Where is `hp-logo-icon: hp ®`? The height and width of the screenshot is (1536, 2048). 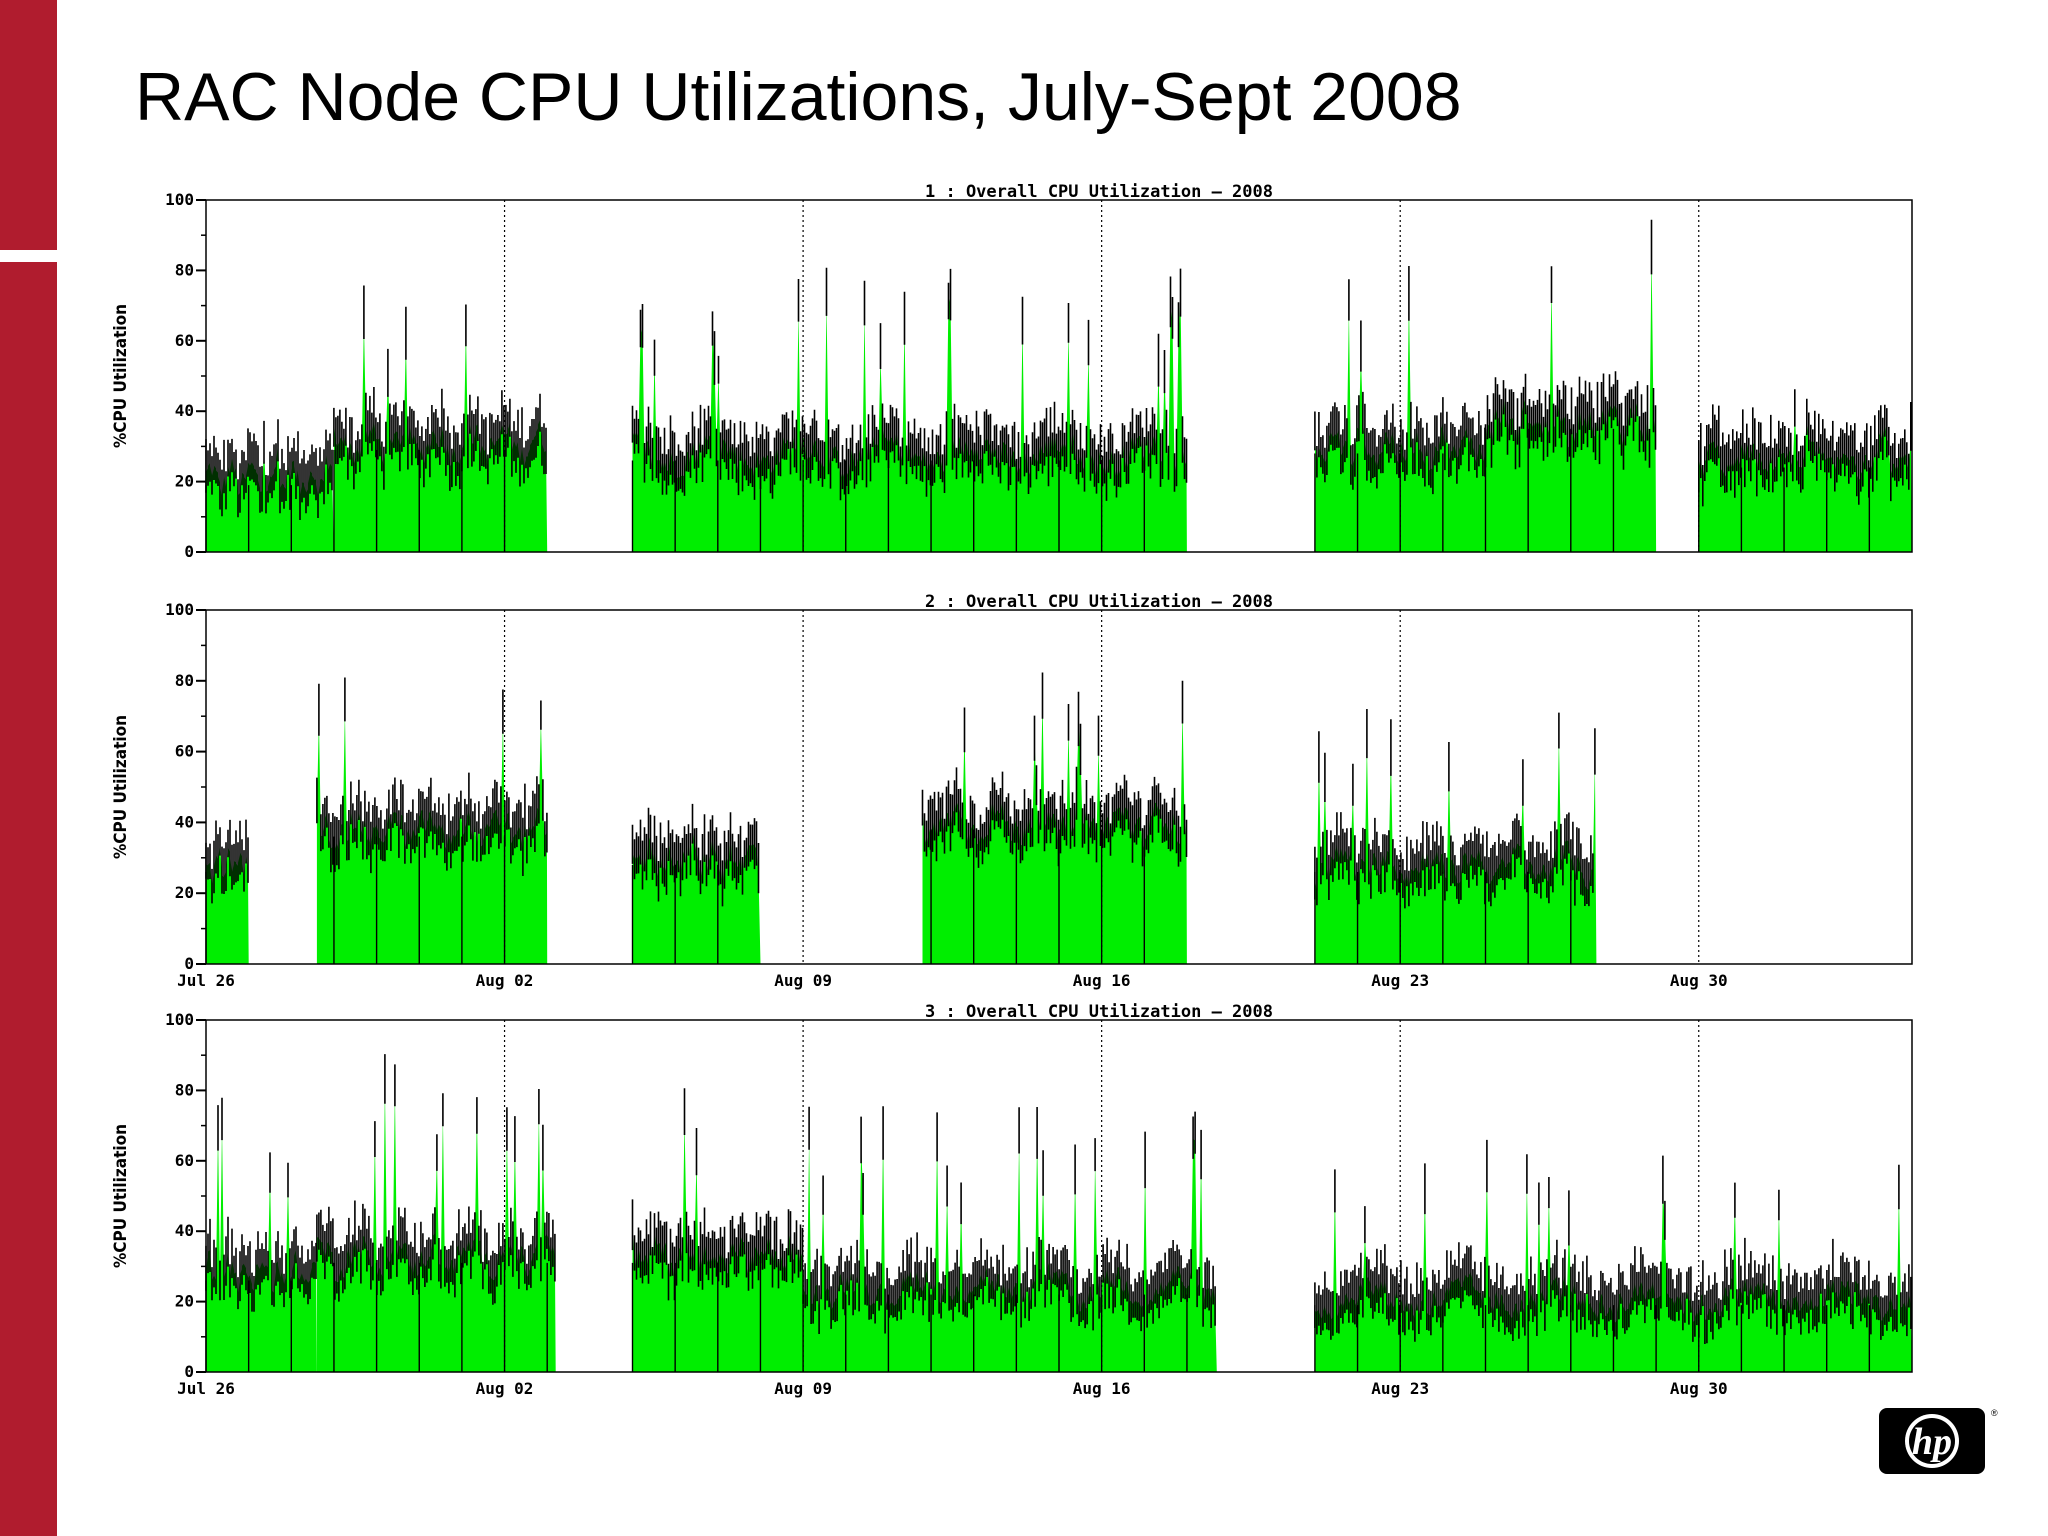 hp-logo-icon: hp ® is located at coordinates (1938, 1441).